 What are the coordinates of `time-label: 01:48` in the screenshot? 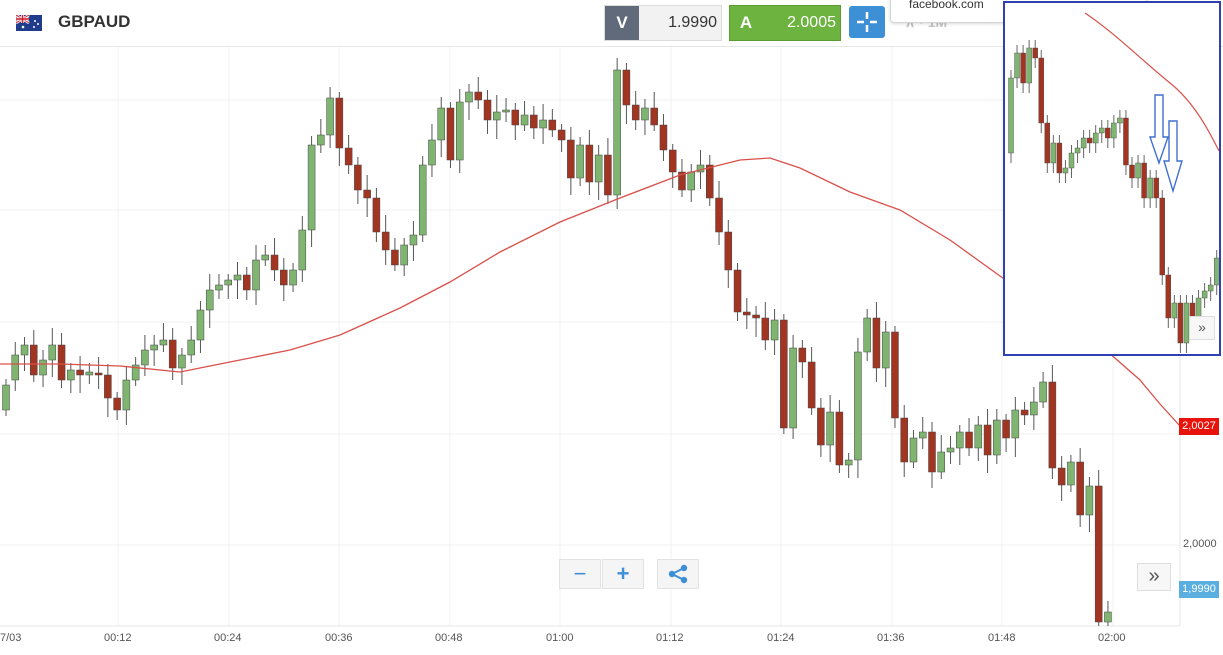 It's located at (1002, 638).